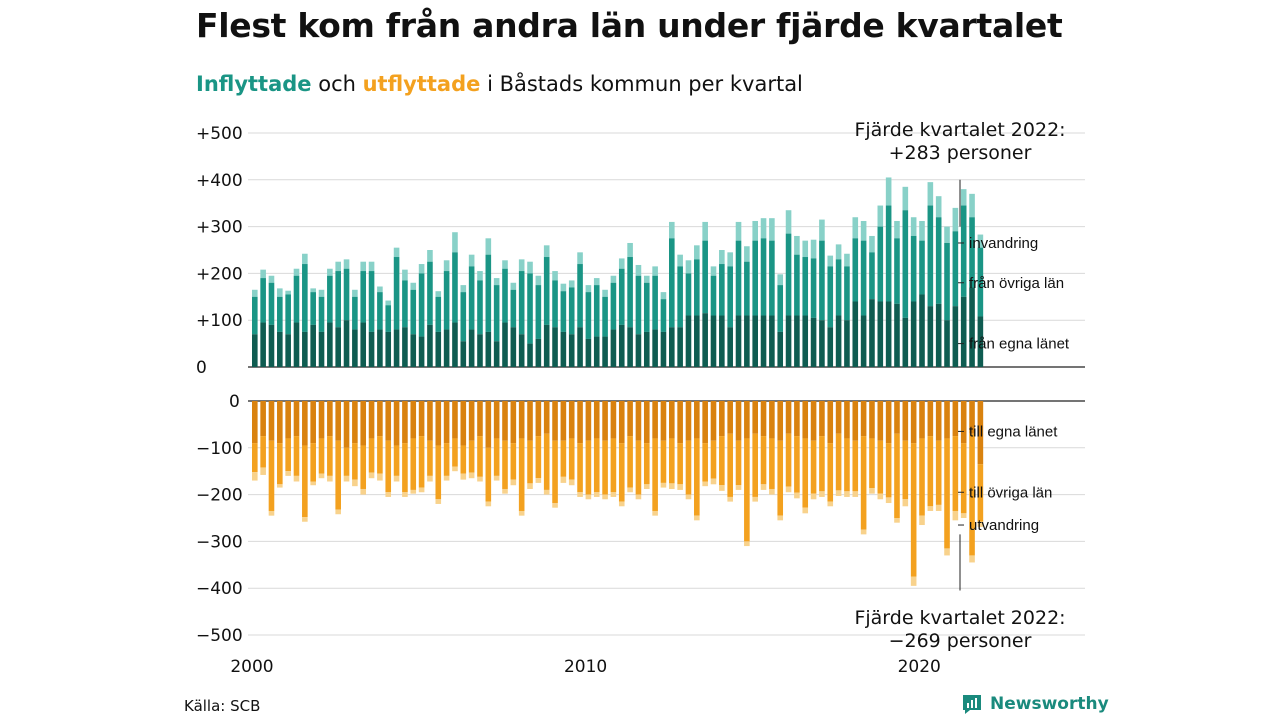 The image size is (1280, 720). Describe the element at coordinates (219, 181) in the screenshot. I see `y-tick-label-top: +400` at that location.